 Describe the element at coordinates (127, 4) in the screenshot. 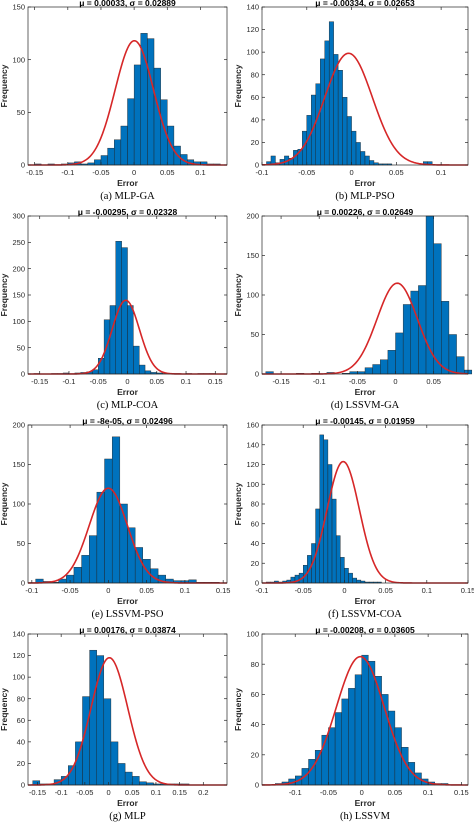

I see `chart-title: μ = 0.00033, σ = 0.02889` at that location.